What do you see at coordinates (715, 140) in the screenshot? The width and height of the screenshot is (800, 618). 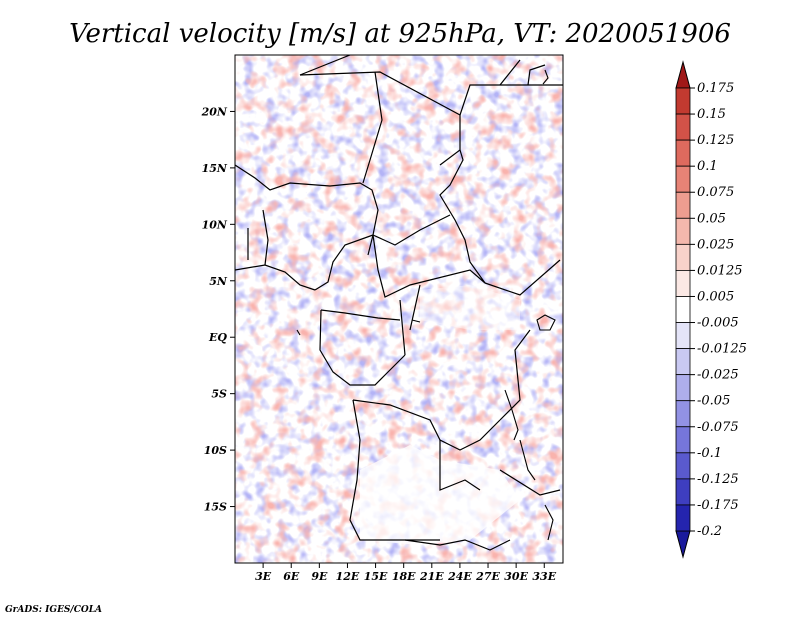 I see `colorbar-label: 0.125` at bounding box center [715, 140].